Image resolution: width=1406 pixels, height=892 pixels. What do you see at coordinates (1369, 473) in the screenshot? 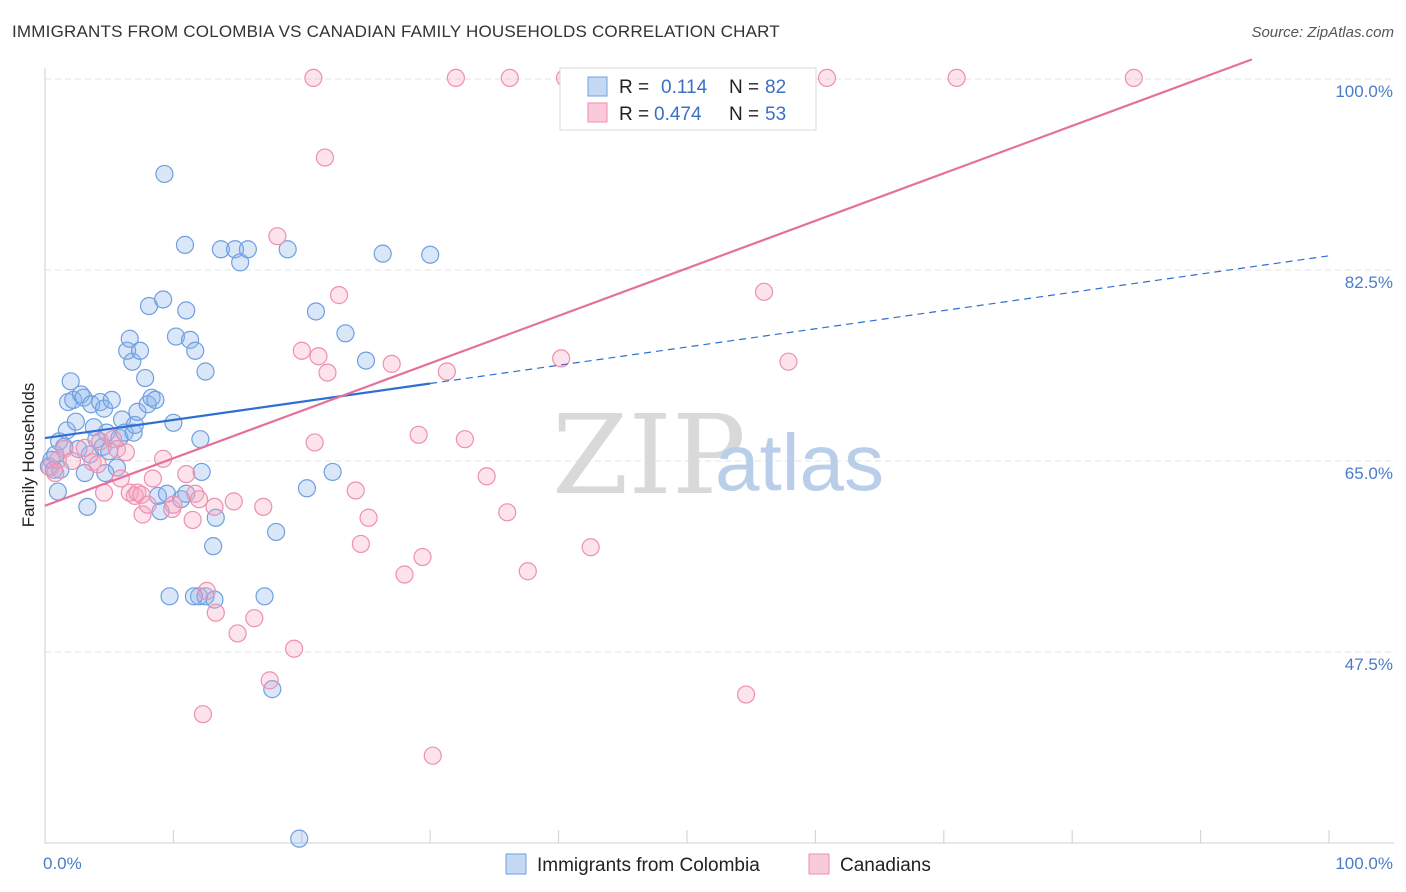
I see `y-tick-label: 65.0%` at bounding box center [1369, 473].